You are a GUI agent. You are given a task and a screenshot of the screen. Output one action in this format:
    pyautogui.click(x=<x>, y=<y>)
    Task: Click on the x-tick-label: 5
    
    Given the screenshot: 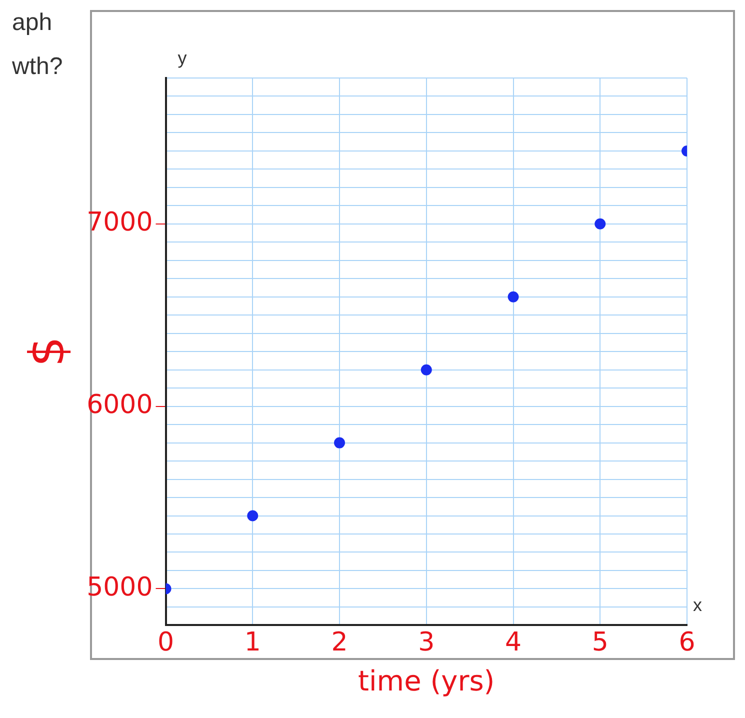 What is the action you would take?
    pyautogui.click(x=600, y=643)
    